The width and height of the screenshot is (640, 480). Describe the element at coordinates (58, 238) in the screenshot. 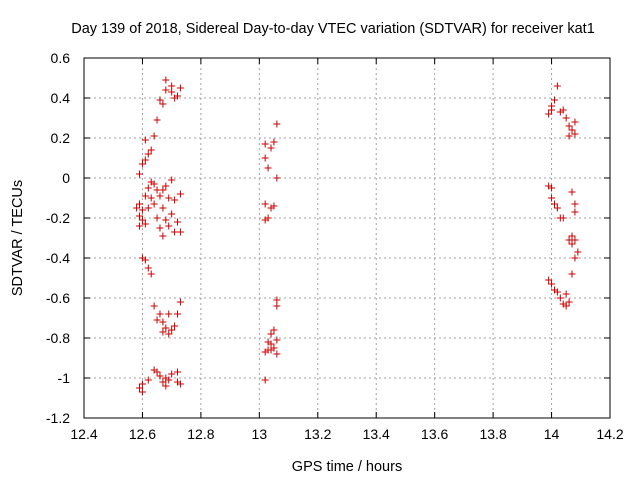

I see `y-tick-labels: 0.6 0.4 0.2 0 -0.2 -0.4 -0.6 -0.8 -1 -1.2` at that location.